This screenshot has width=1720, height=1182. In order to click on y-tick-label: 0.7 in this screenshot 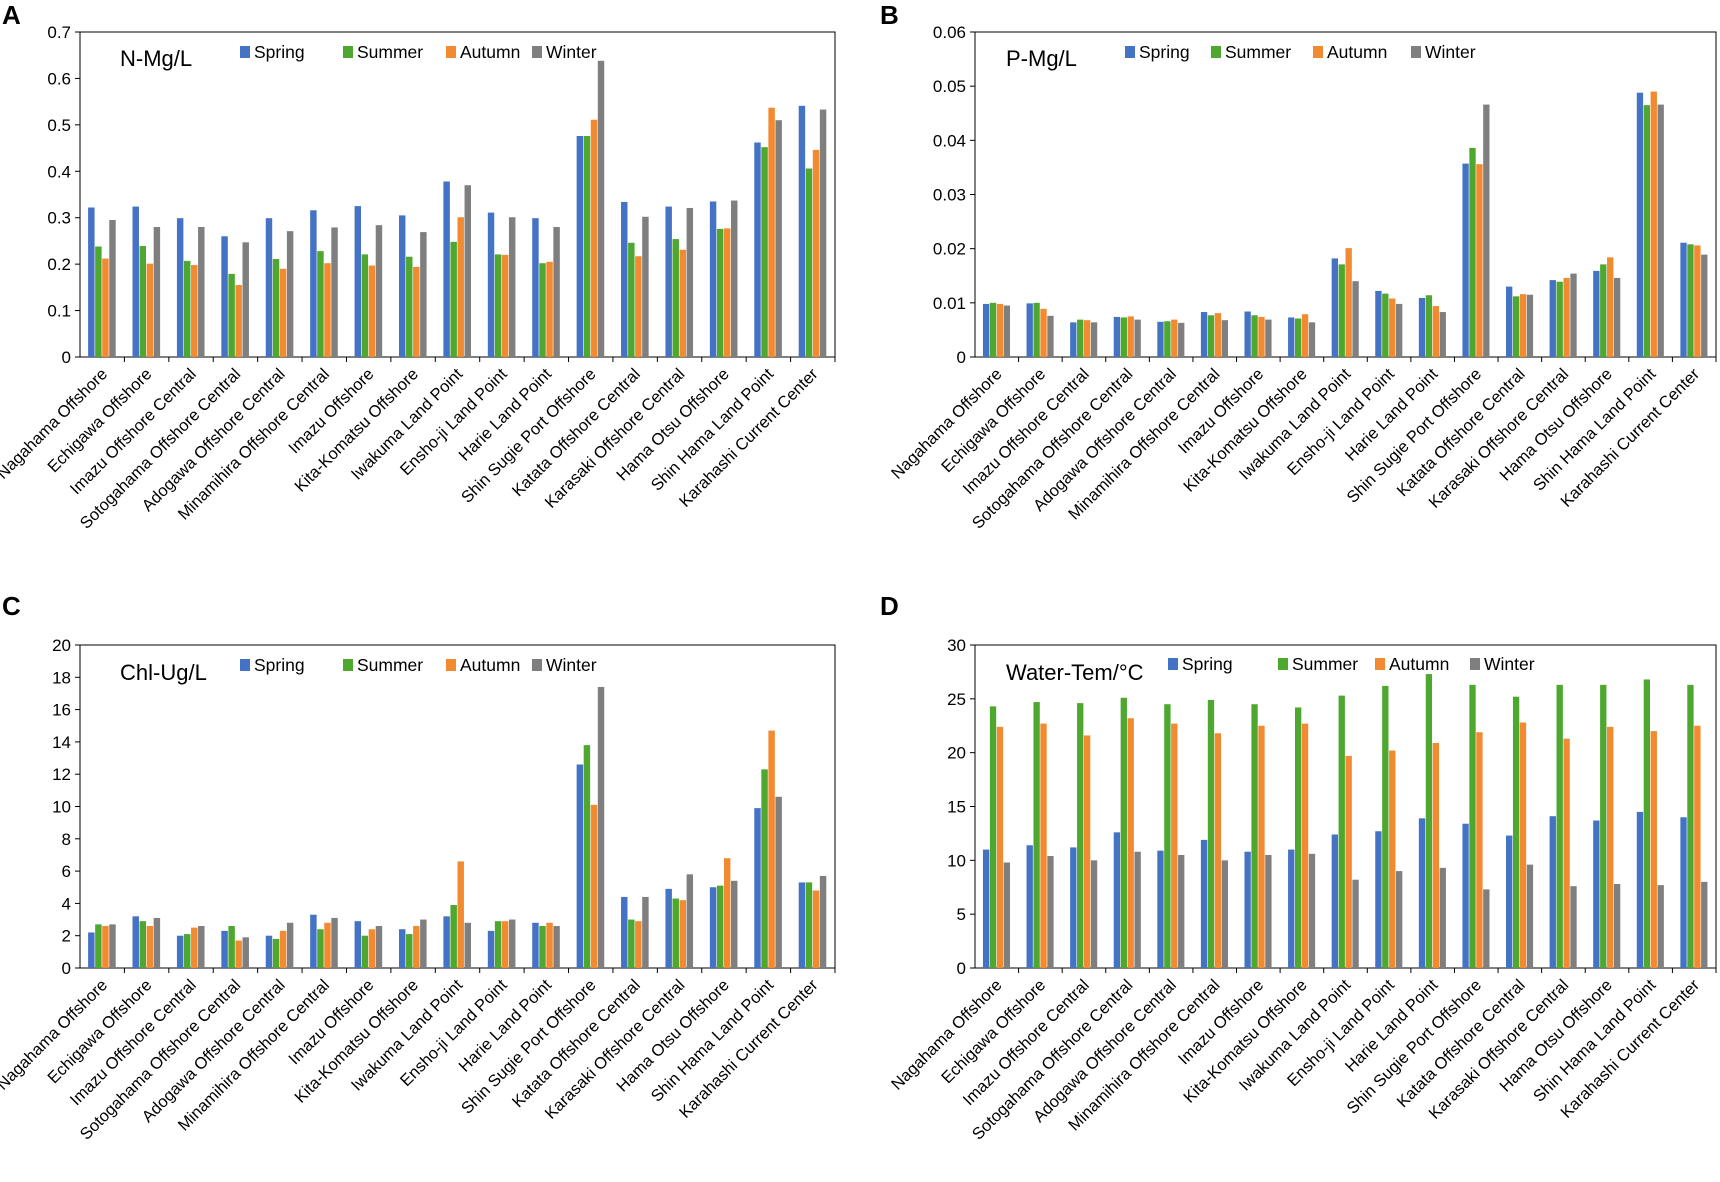, I will do `click(59, 32)`.